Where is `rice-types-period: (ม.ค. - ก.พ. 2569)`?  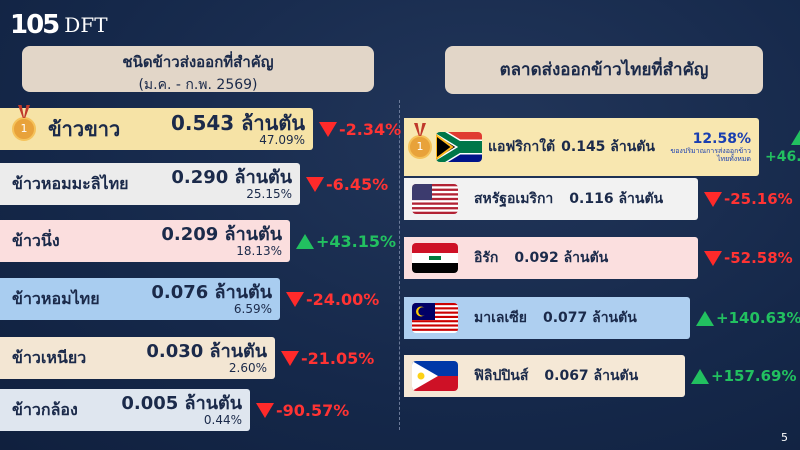
rice-types-period: (ม.ค. - ก.พ. 2569) is located at coordinates (198, 85).